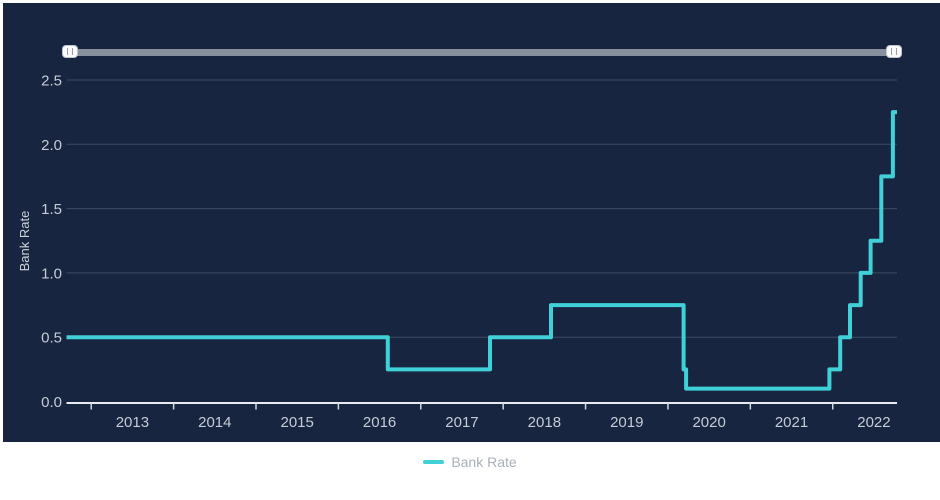  What do you see at coordinates (297, 422) in the screenshot?
I see `x-tick-label: 2015` at bounding box center [297, 422].